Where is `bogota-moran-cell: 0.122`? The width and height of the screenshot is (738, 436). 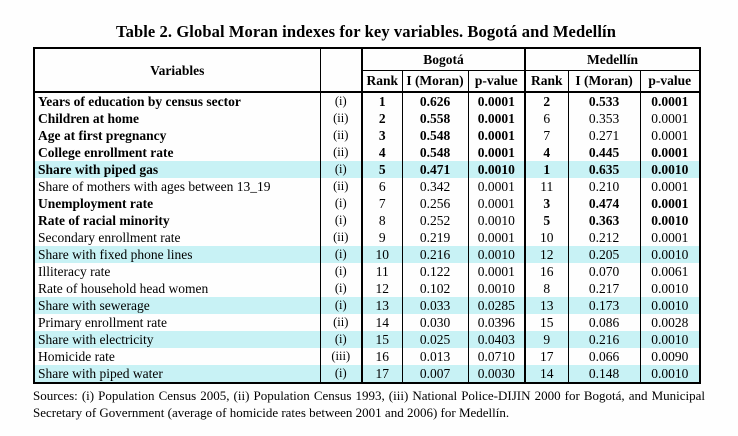 bogota-moran-cell: 0.122 is located at coordinates (435, 271).